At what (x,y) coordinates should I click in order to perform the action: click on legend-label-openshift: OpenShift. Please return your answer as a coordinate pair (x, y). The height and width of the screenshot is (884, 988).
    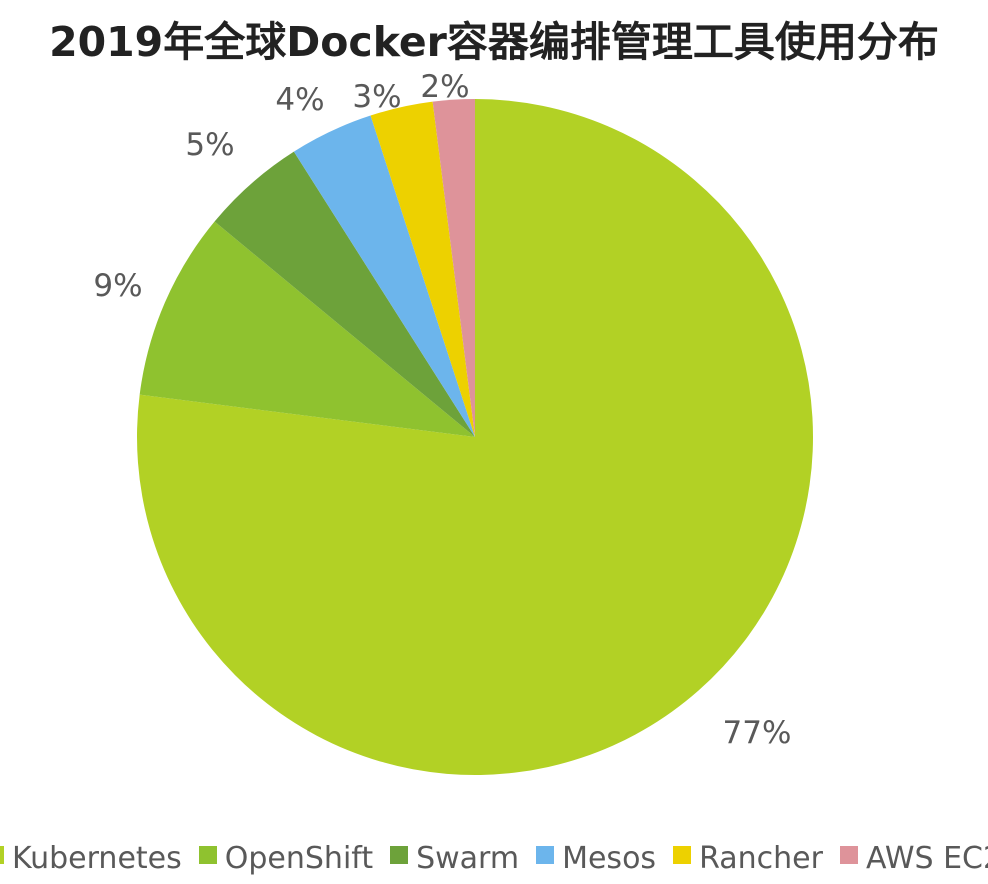
    Looking at the image, I should click on (299, 858).